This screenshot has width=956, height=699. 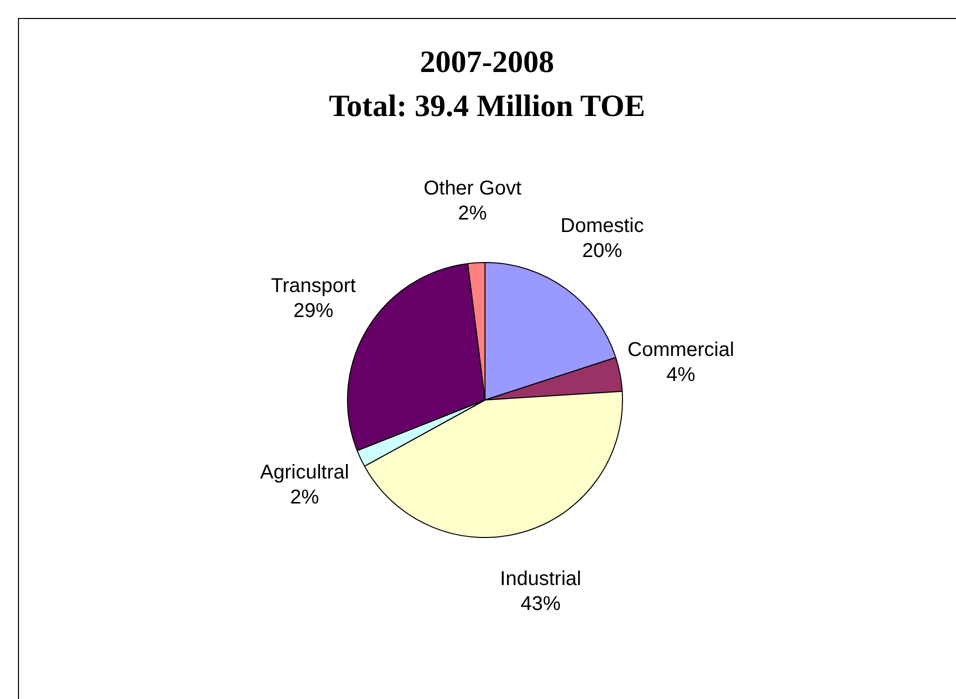 I want to click on slice-label: Transport, so click(x=313, y=286).